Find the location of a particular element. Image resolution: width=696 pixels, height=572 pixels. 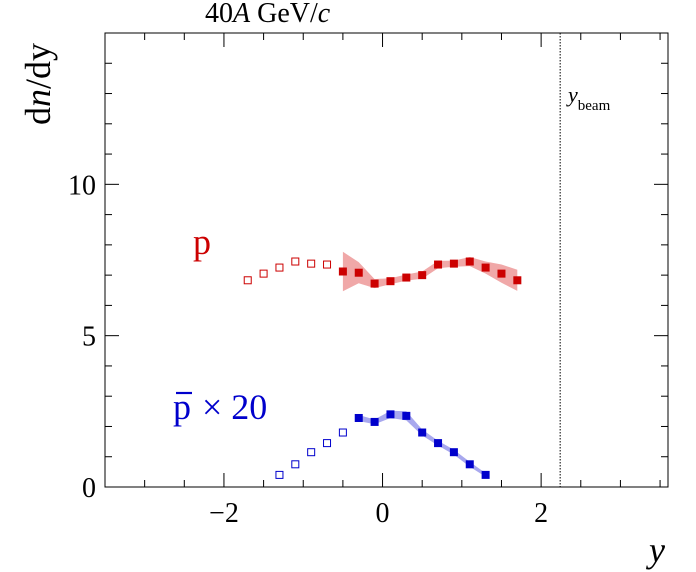

series-label-pbar-p: p is located at coordinates (182, 407).